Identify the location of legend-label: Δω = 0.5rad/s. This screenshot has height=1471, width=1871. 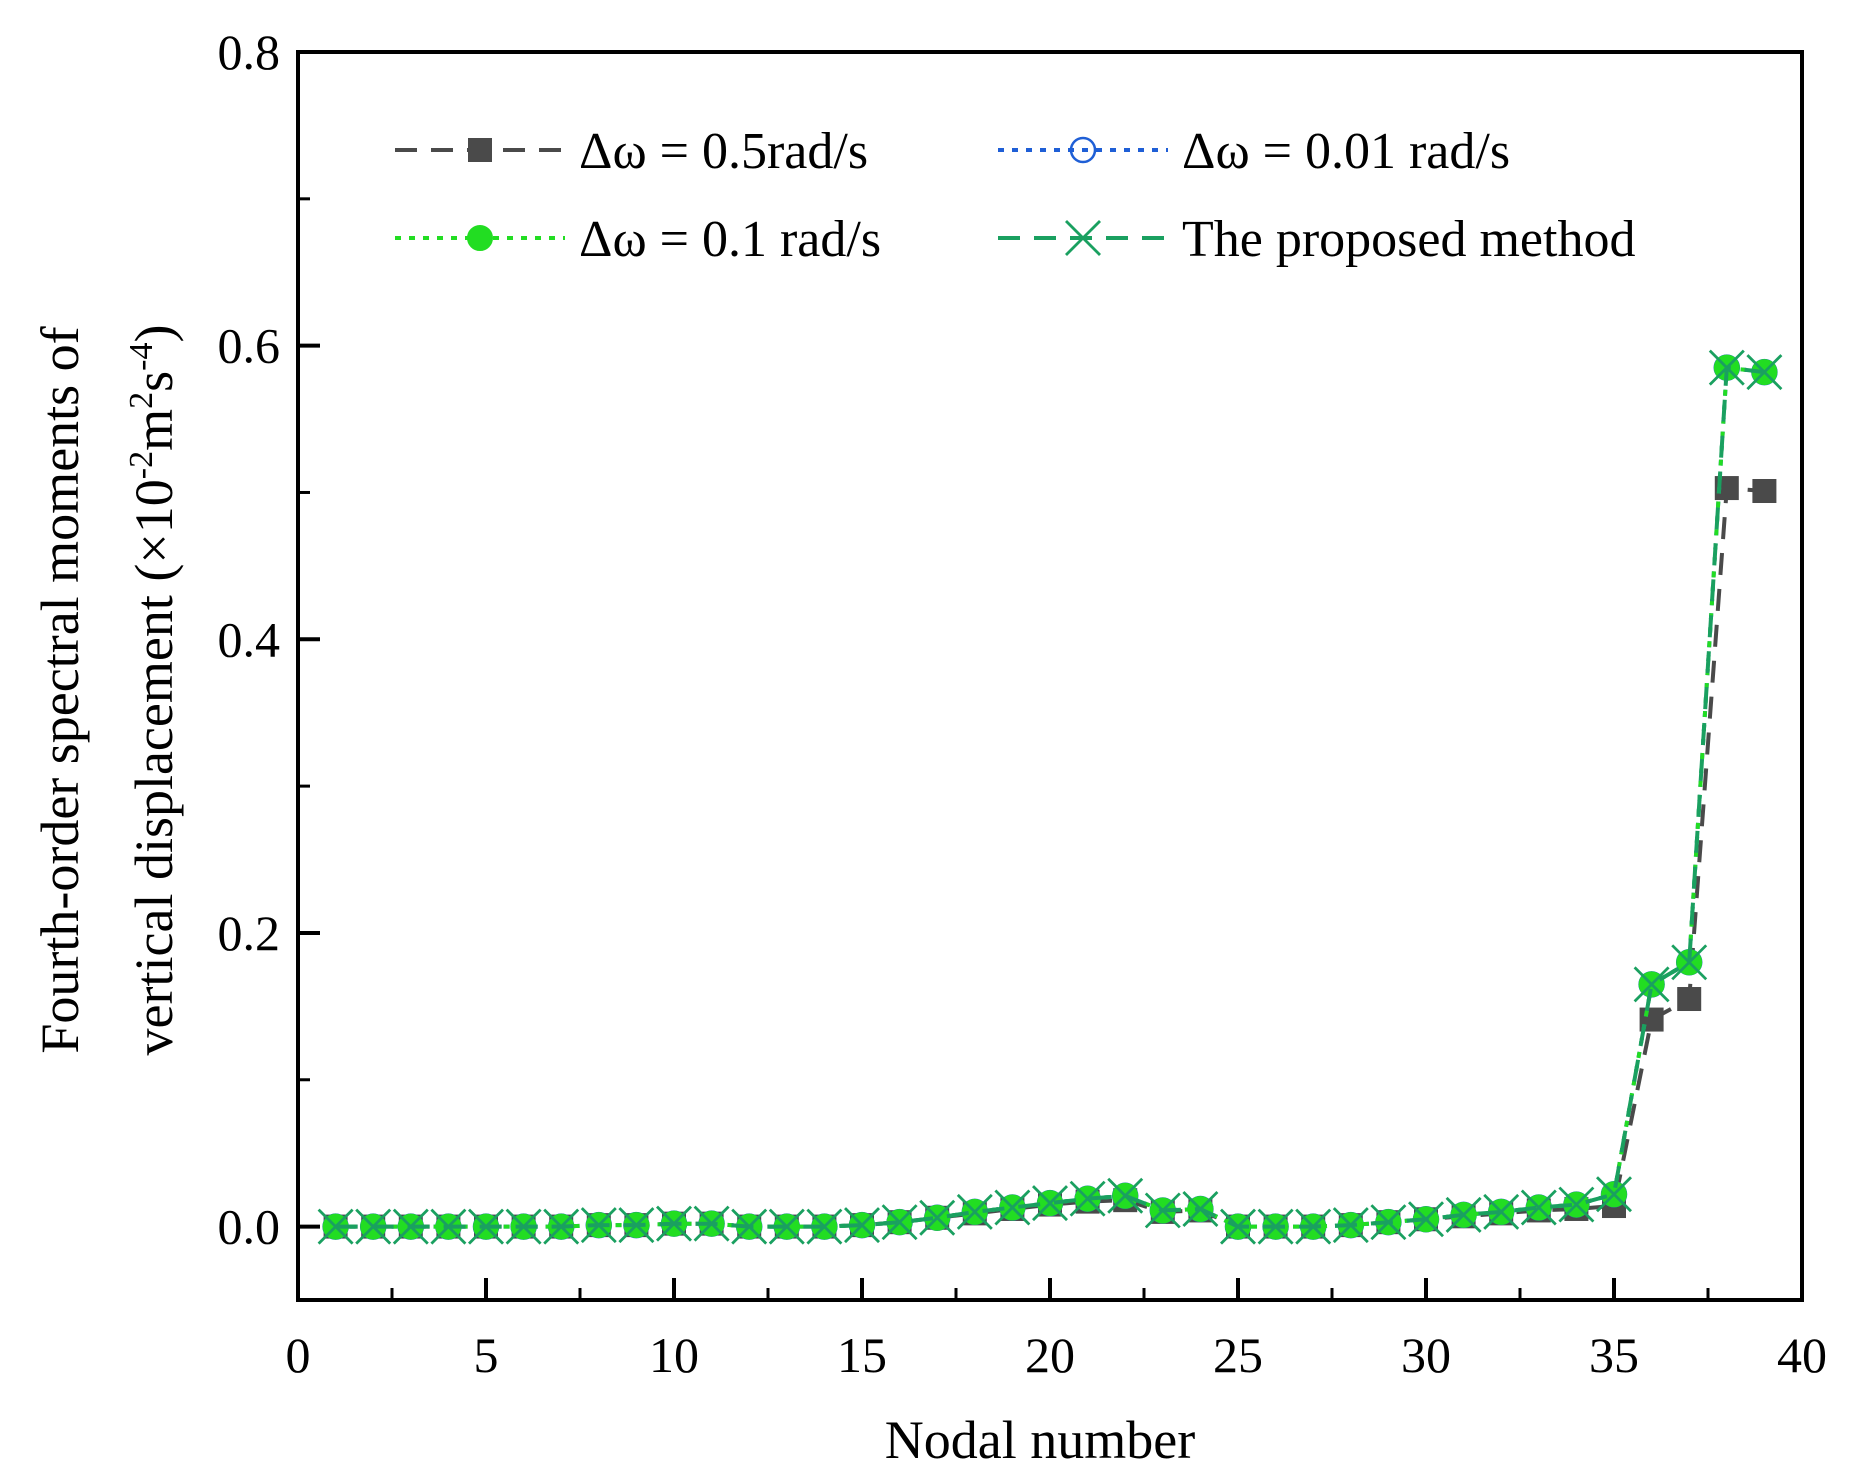
(723, 151).